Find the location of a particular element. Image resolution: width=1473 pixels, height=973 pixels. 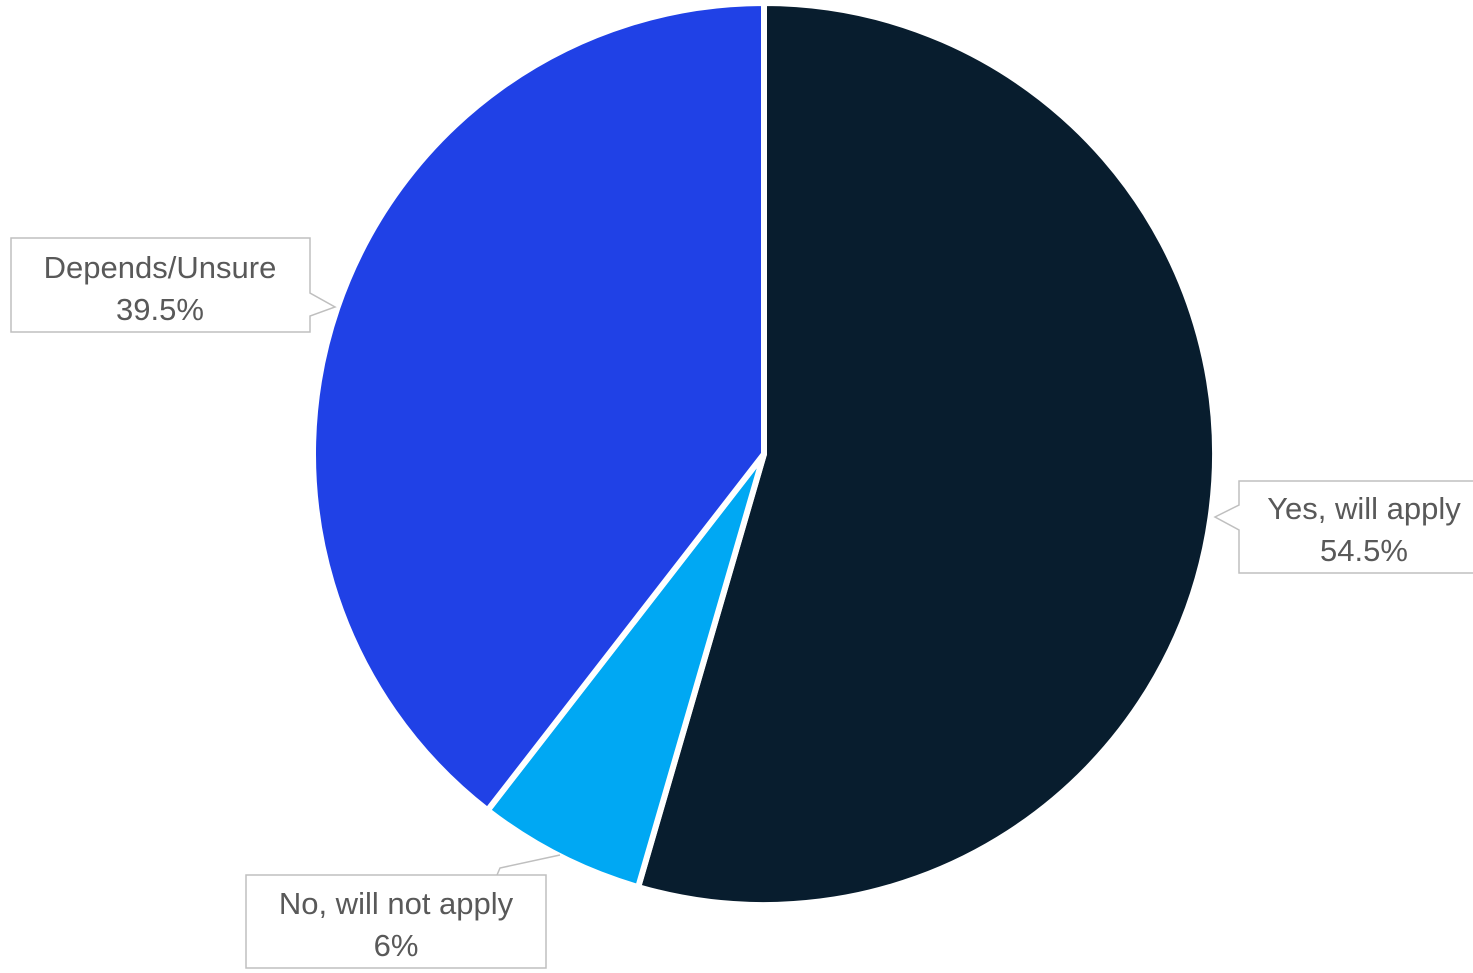

data-label-value-depends-unsure: 39.5% is located at coordinates (160, 309).